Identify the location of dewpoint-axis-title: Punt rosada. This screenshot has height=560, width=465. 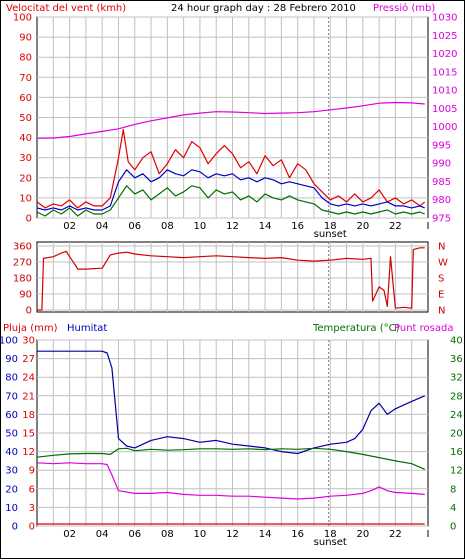
(423, 328).